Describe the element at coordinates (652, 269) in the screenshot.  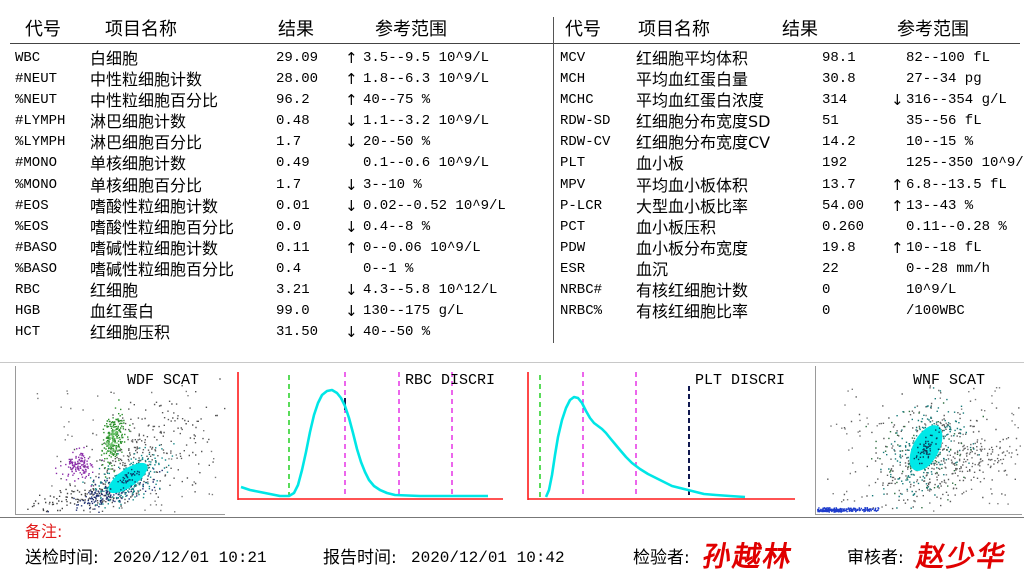
I see `row-name: 血沉` at that location.